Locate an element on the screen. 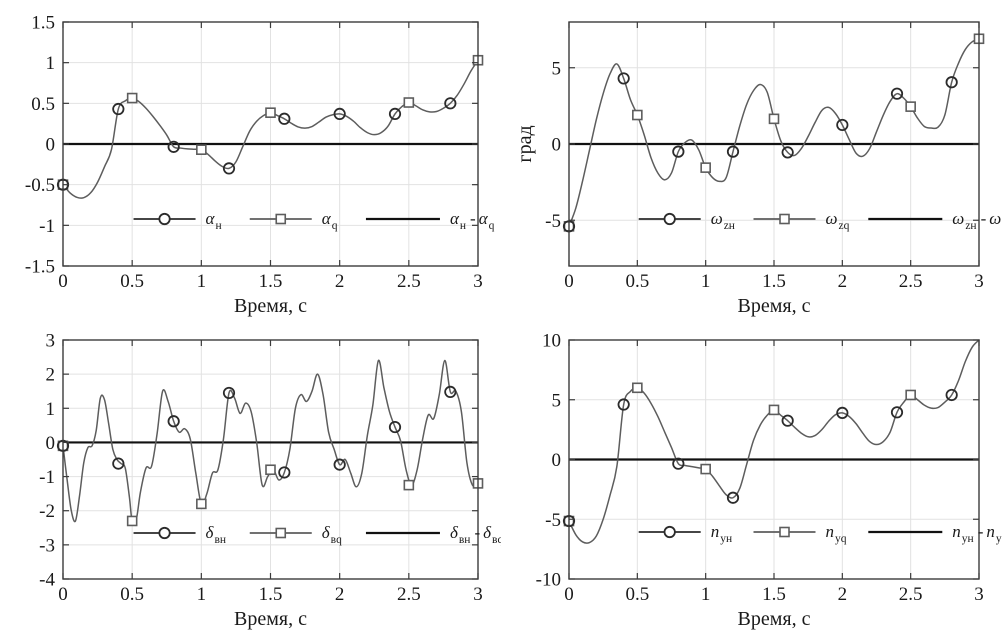 The width and height of the screenshot is (1002, 637). legend-label: αq is located at coordinates (330, 220).